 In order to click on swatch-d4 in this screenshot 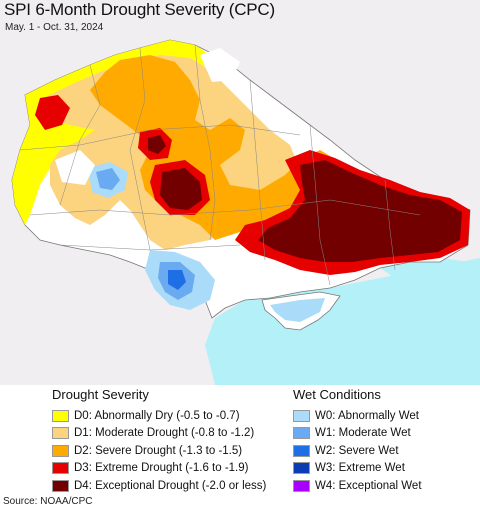, I will do `click(60, 485)`.